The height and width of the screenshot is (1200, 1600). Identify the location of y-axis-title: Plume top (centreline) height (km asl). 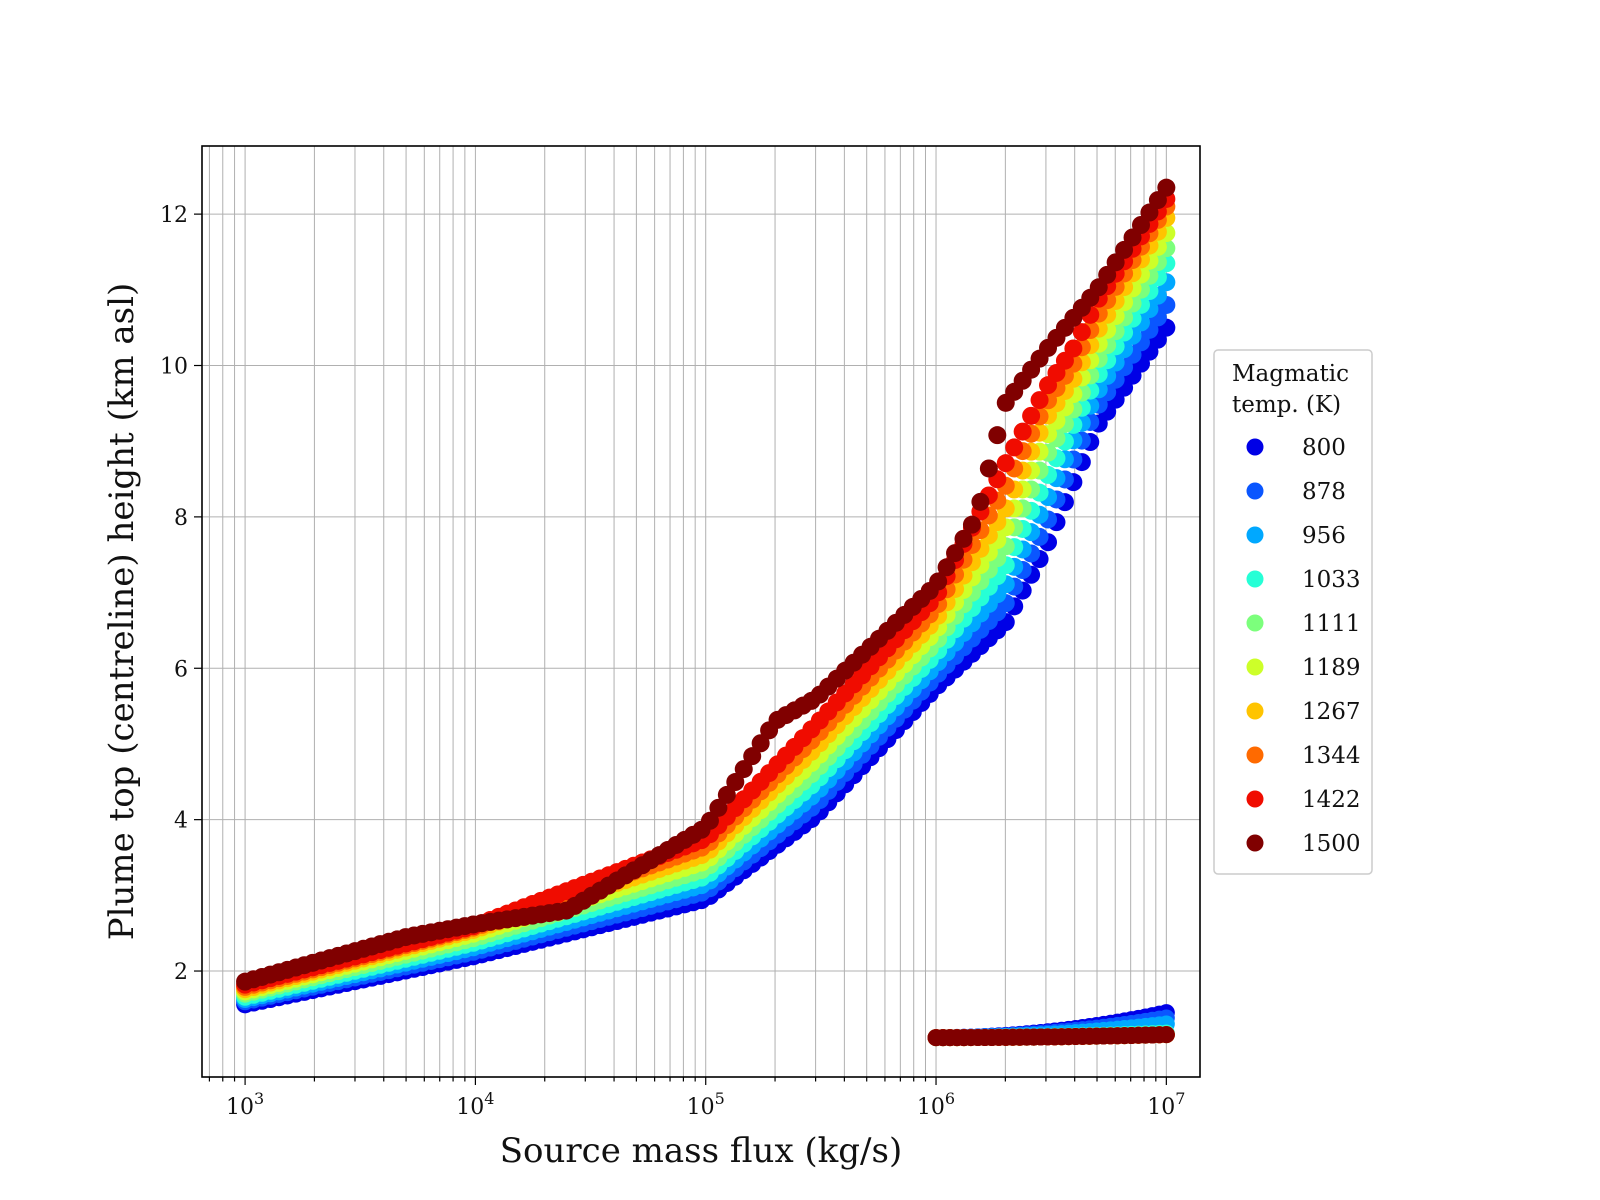
(122, 612).